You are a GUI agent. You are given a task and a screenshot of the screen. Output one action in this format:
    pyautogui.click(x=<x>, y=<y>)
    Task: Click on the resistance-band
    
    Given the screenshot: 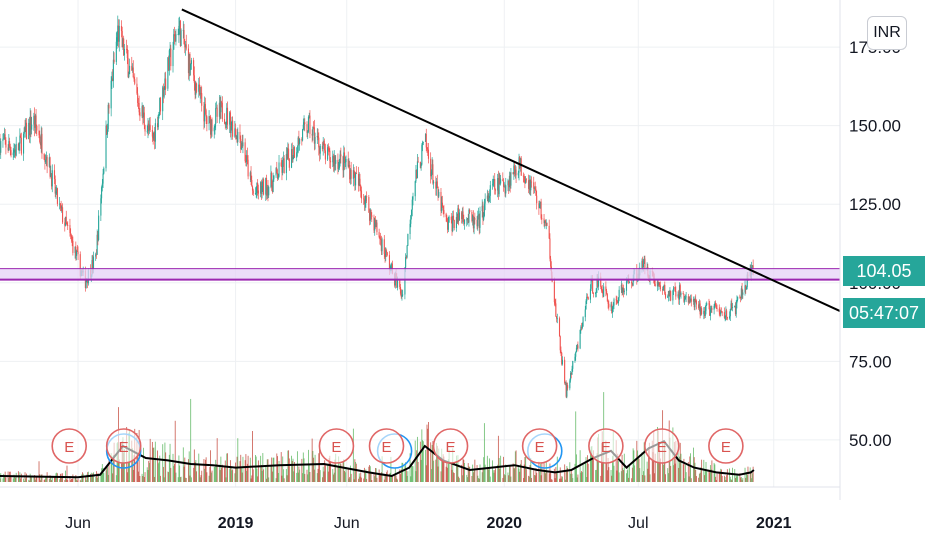 What is the action you would take?
    pyautogui.click(x=420, y=274)
    